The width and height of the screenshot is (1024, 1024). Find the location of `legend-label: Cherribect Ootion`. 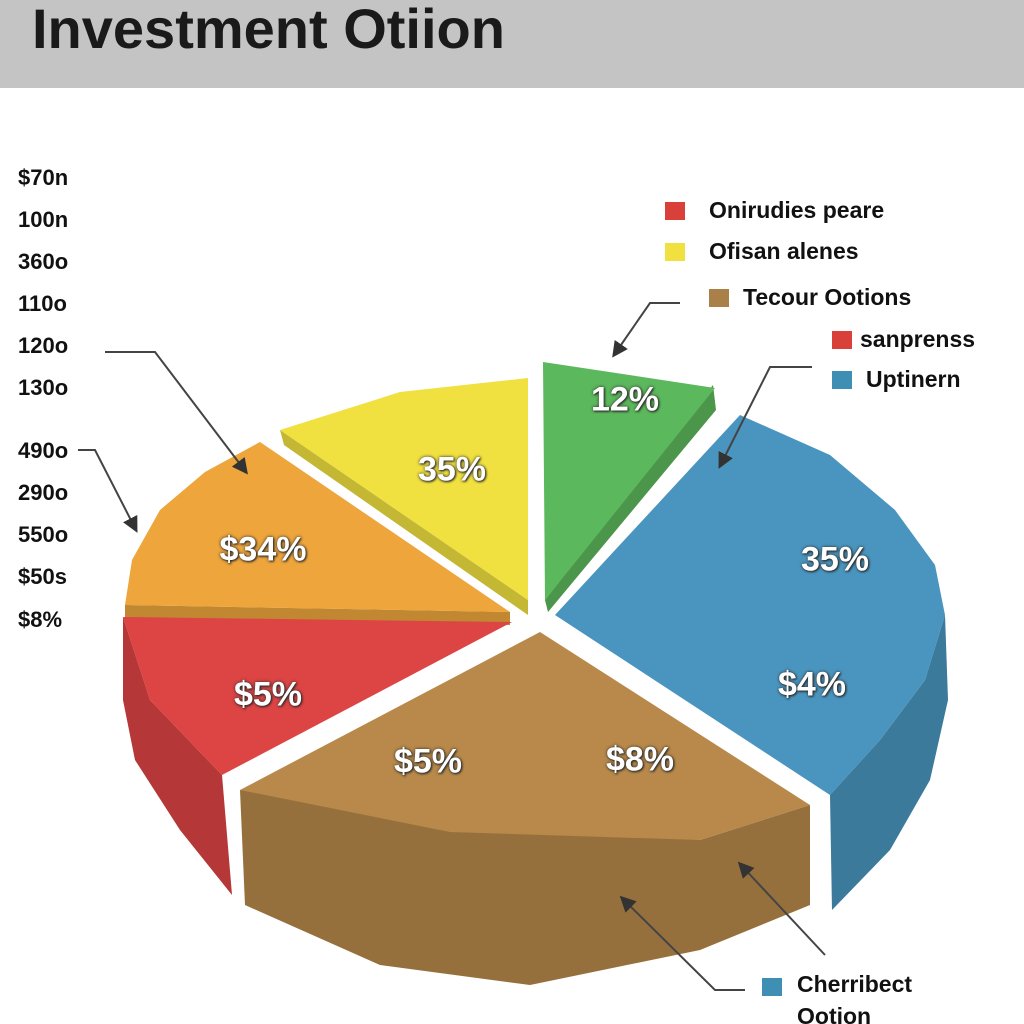

legend-label: Cherribect Ootion is located at coordinates (855, 997).